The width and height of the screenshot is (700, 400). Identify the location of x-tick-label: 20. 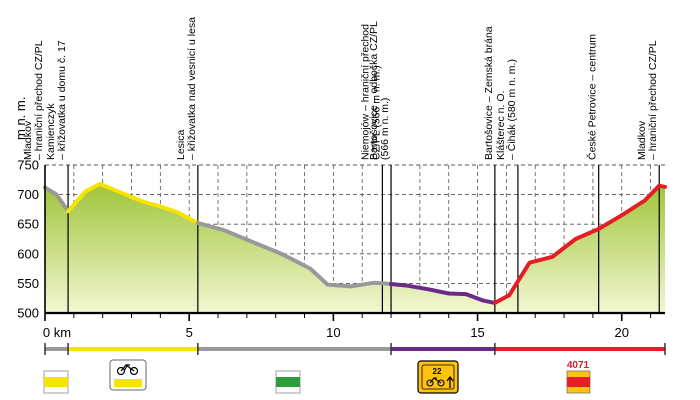
(622, 332).